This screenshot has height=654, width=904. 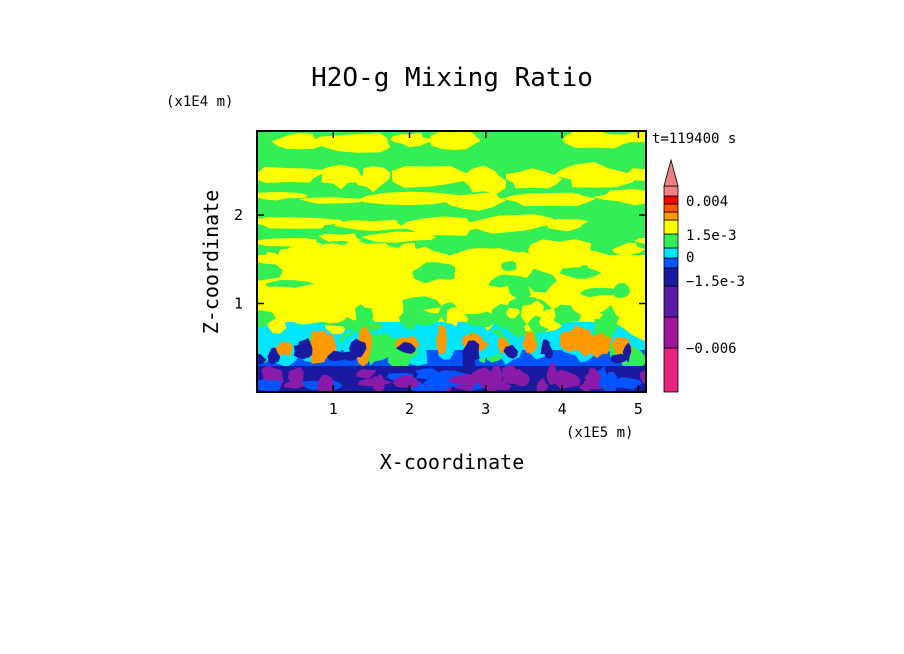 What do you see at coordinates (238, 304) in the screenshot?
I see `y-tick-label: 1` at bounding box center [238, 304].